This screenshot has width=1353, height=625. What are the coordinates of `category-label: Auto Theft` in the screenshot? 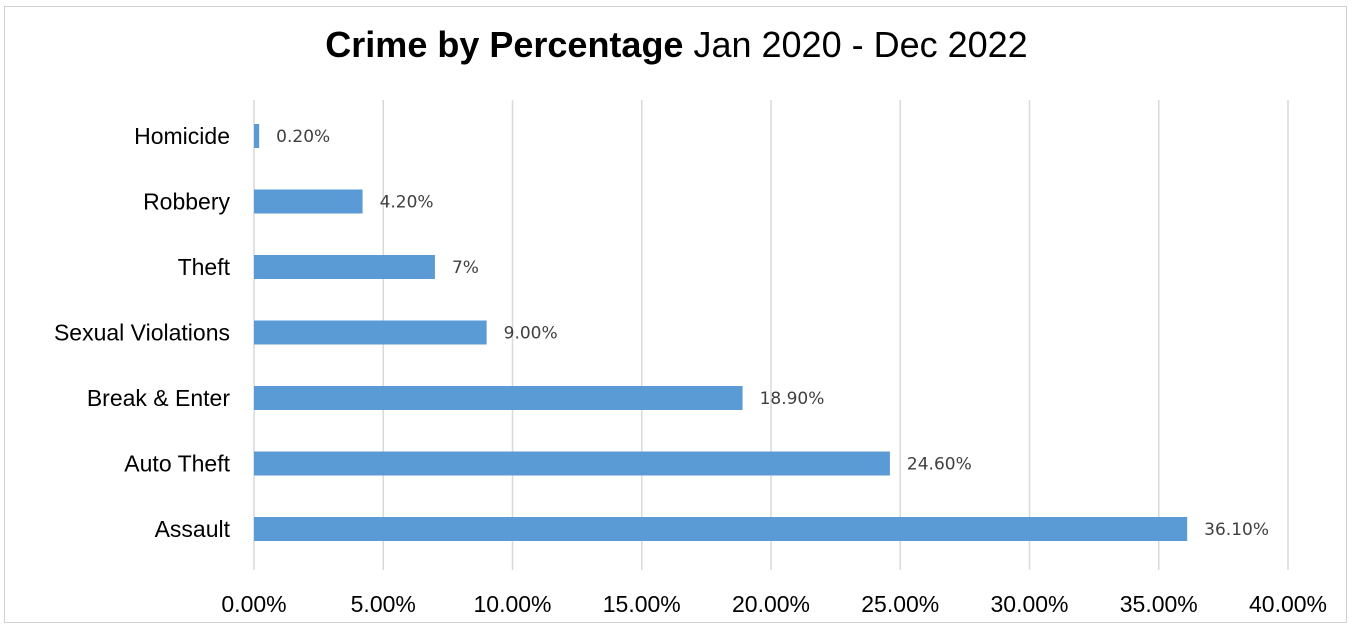 It's located at (177, 464).